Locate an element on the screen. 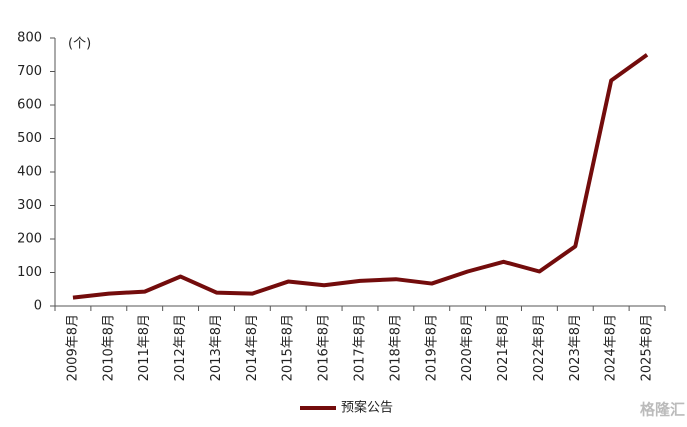 The width and height of the screenshot is (687, 427). x-tick-label: 2009年8月 is located at coordinates (72, 347).